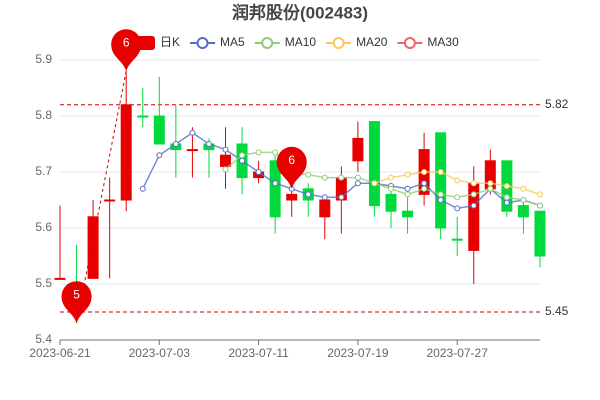 Image resolution: width=600 pixels, height=400 pixels. I want to click on legend-item: 日K, so click(155, 42).